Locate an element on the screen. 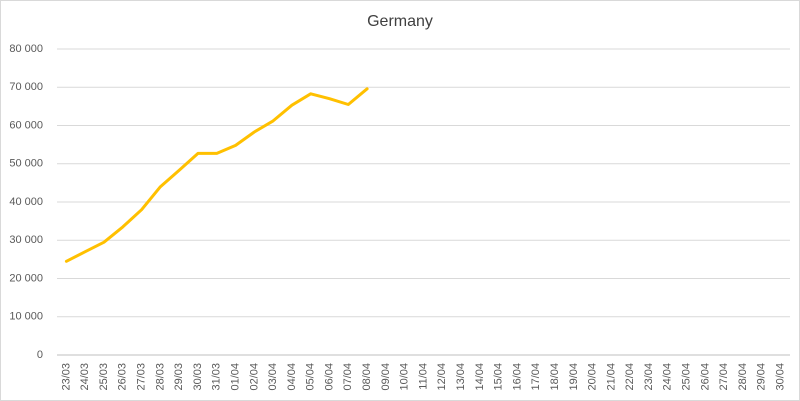 This screenshot has width=800, height=401. x-tick-label: 16/04 is located at coordinates (517, 377).